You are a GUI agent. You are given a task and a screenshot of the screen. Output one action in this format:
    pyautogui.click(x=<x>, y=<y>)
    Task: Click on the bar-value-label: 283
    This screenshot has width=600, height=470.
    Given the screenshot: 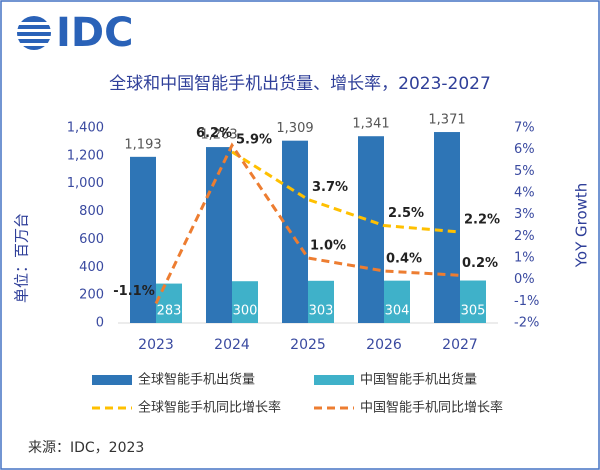 What is the action you would take?
    pyautogui.click(x=169, y=311)
    